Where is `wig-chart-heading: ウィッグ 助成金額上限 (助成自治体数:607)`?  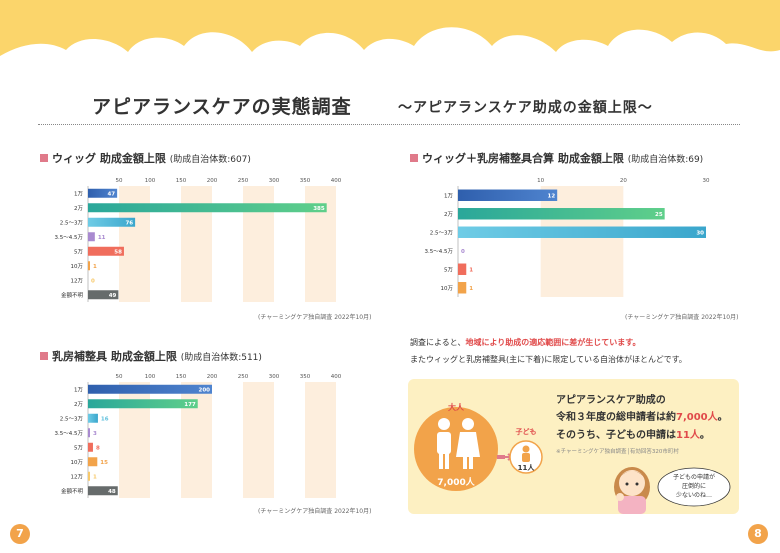
wig-chart-heading: ウィッグ 助成金額上限 (助成自治体数:607) is located at coordinates (145, 158).